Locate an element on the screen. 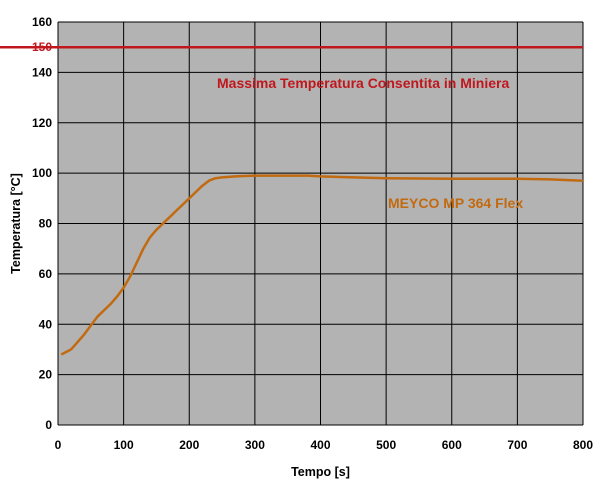  y-tick-label: 140 is located at coordinates (42, 72).